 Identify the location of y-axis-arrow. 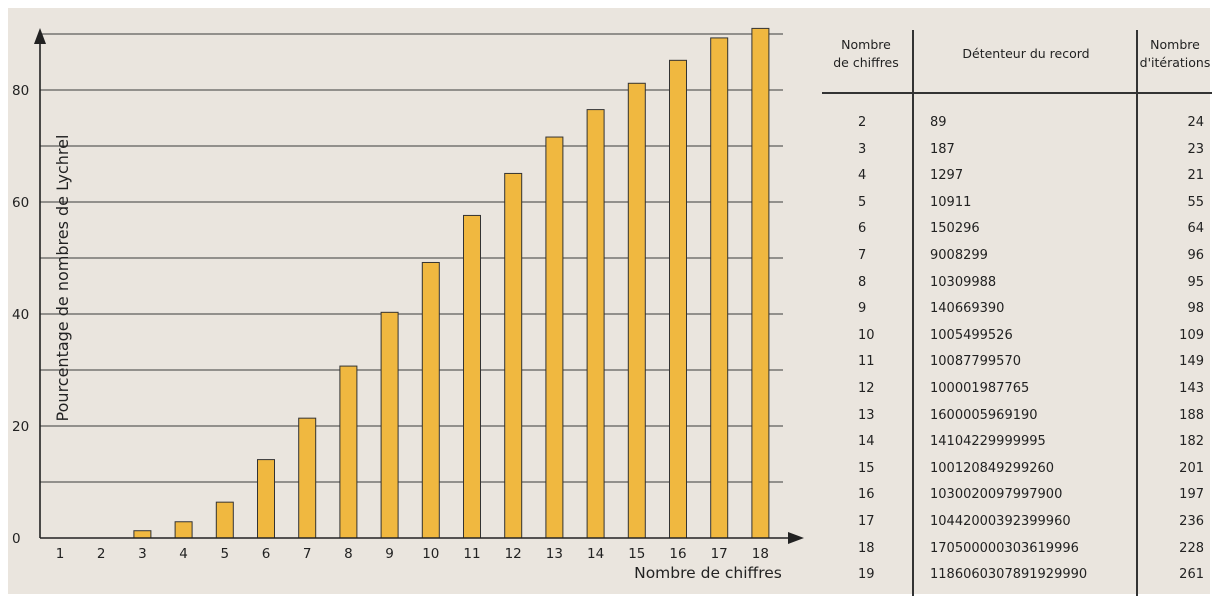
(40, 36).